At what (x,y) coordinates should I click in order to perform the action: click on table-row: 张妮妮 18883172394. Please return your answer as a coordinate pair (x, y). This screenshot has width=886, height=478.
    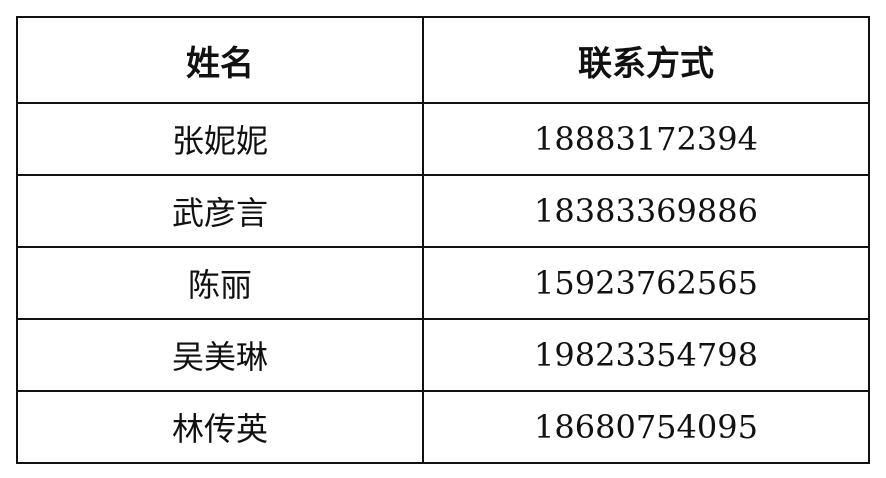
    Looking at the image, I should click on (443, 139).